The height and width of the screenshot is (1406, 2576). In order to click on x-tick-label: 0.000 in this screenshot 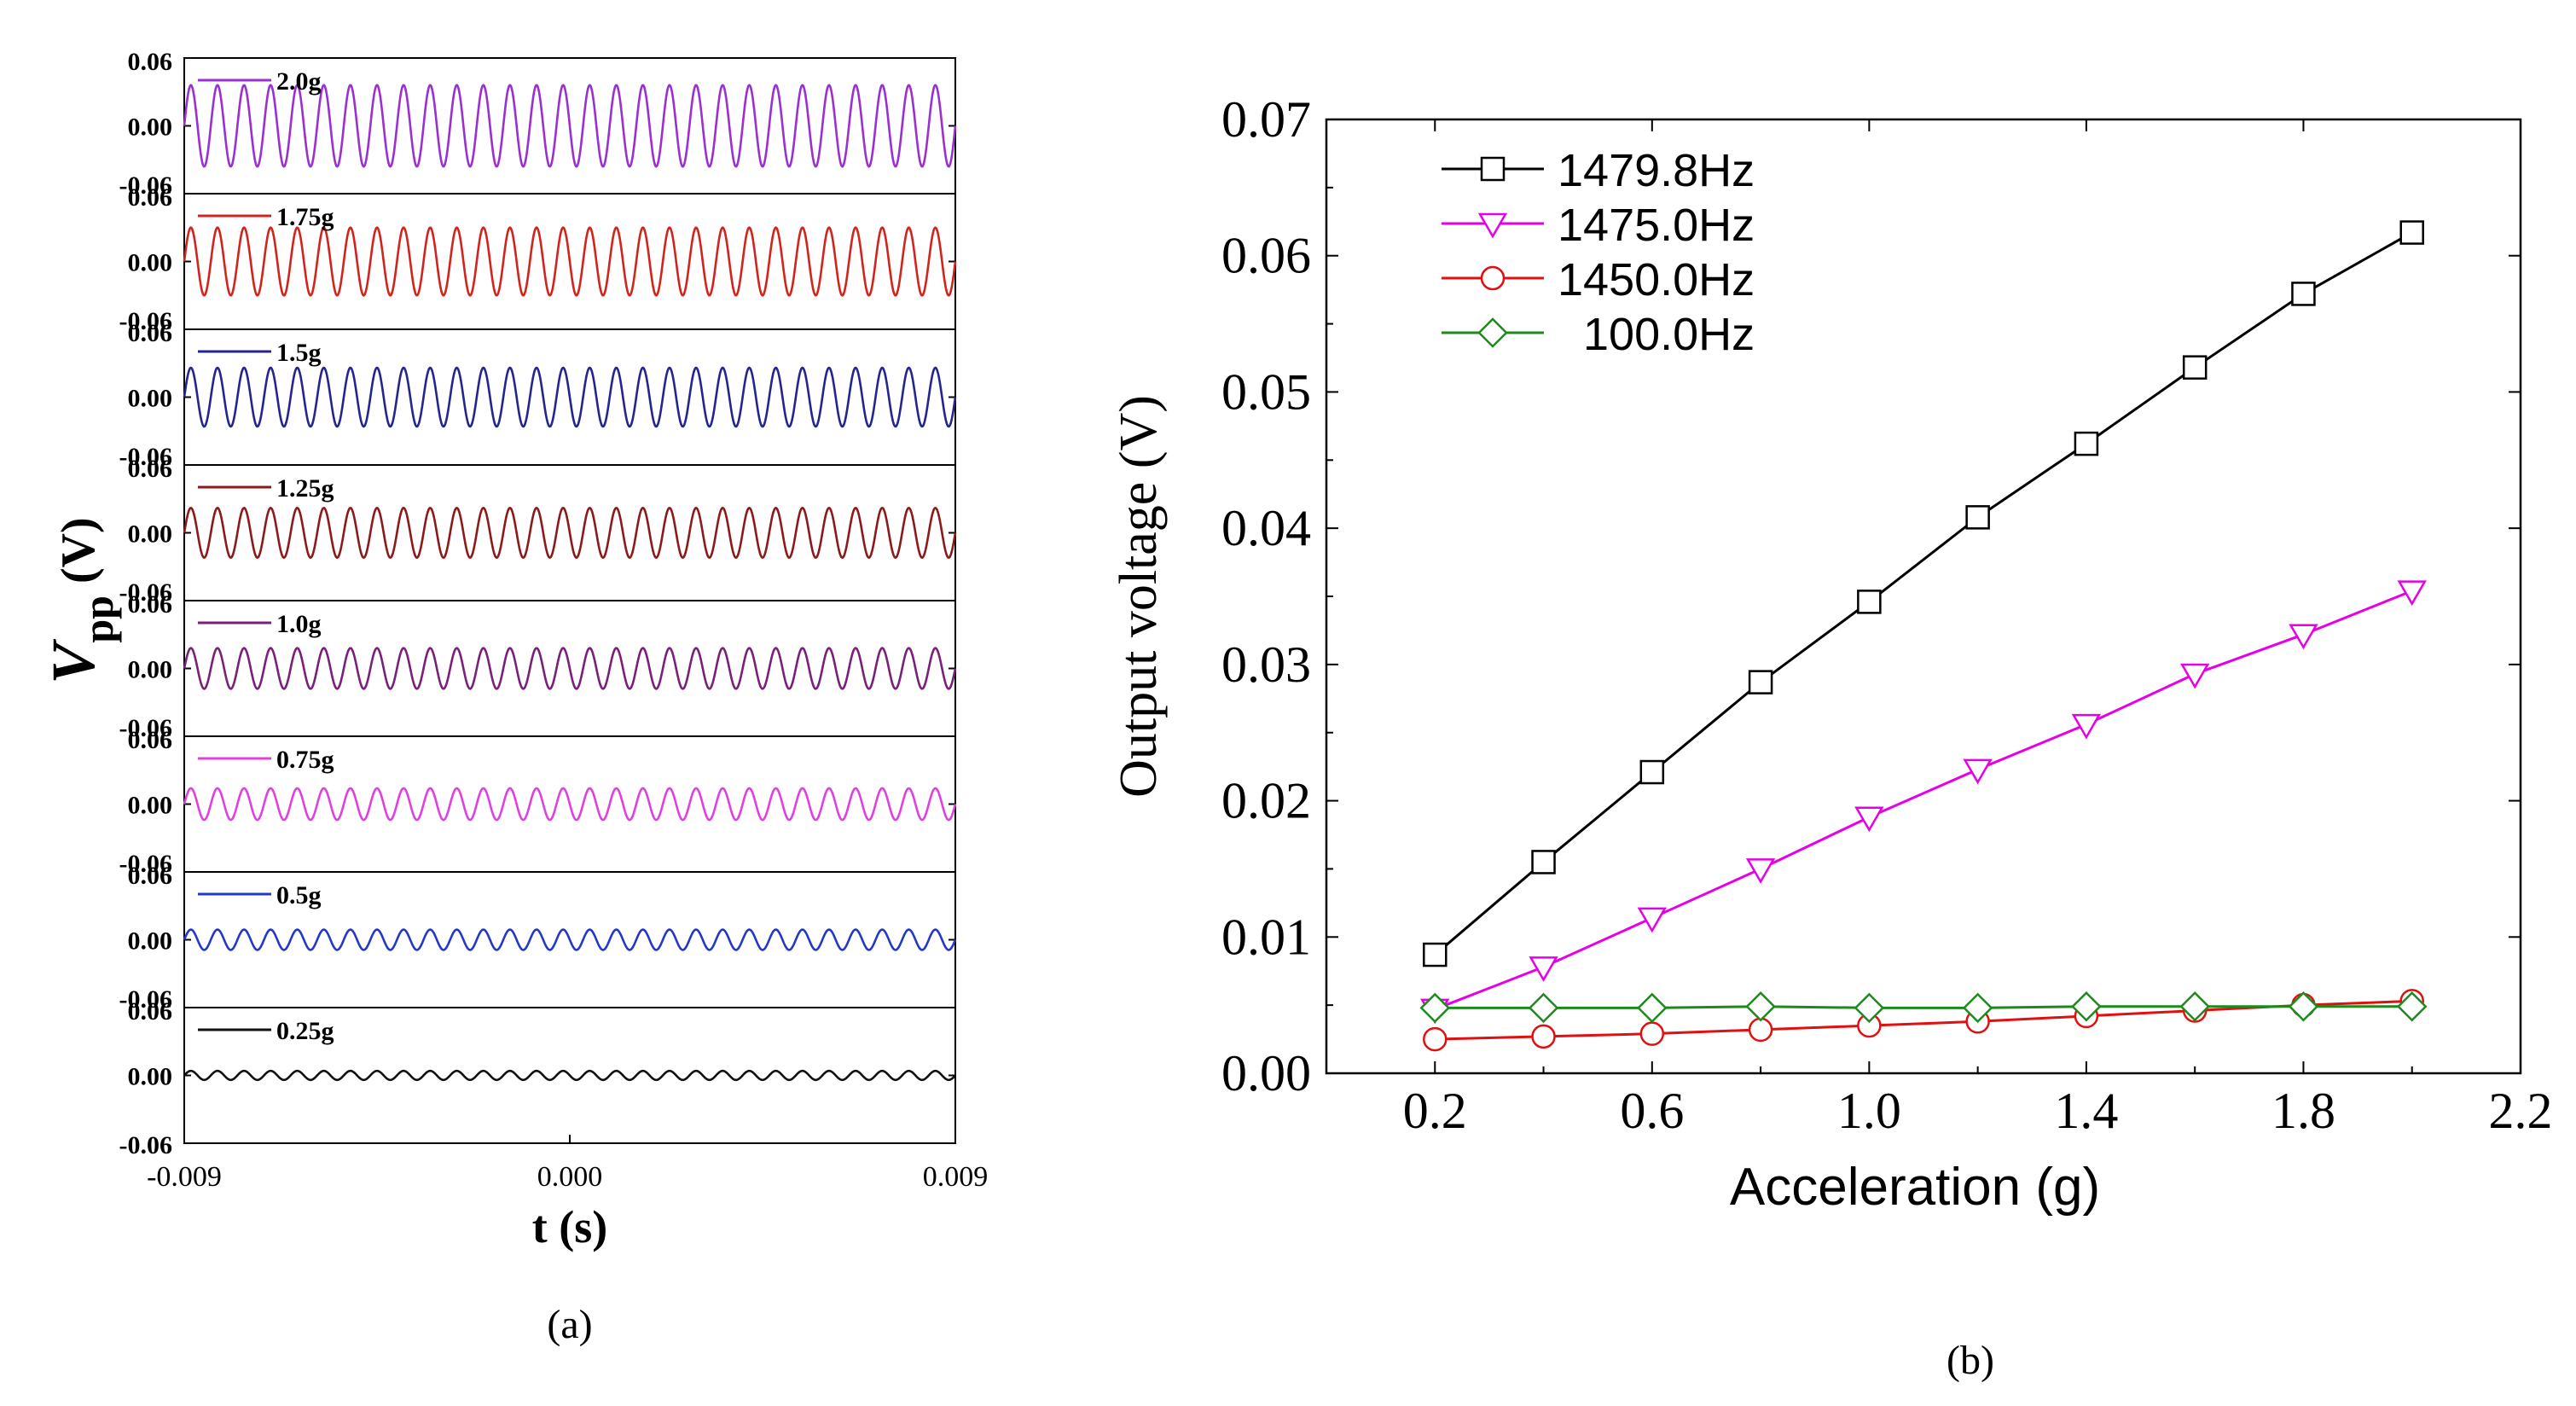, I will do `click(570, 1177)`.